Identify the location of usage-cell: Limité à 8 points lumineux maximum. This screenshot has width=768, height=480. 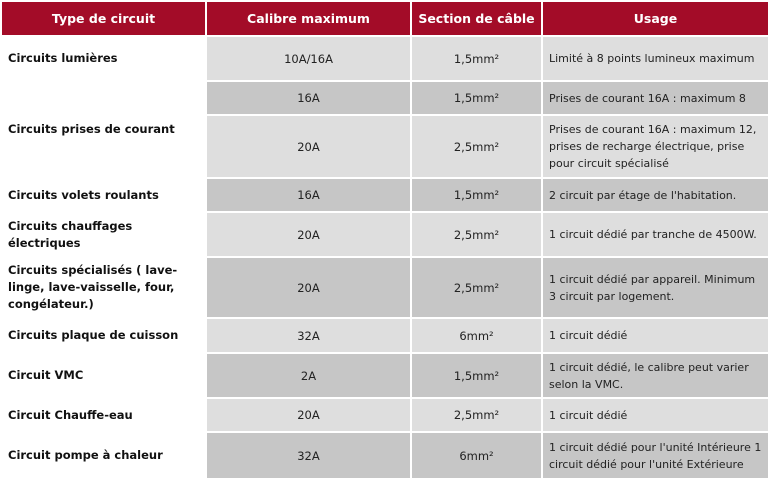
(654, 58).